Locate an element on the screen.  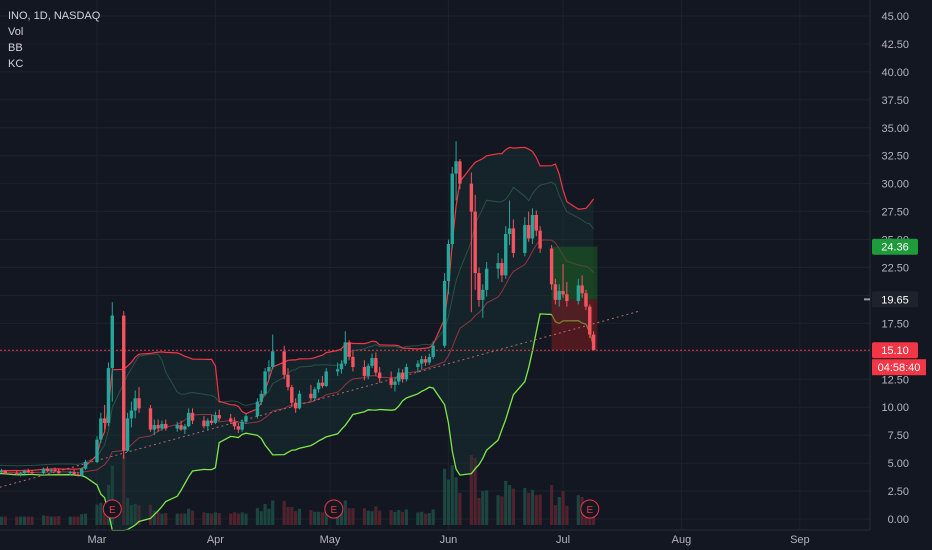
y-tick-label: 40.00 is located at coordinates (895, 73).